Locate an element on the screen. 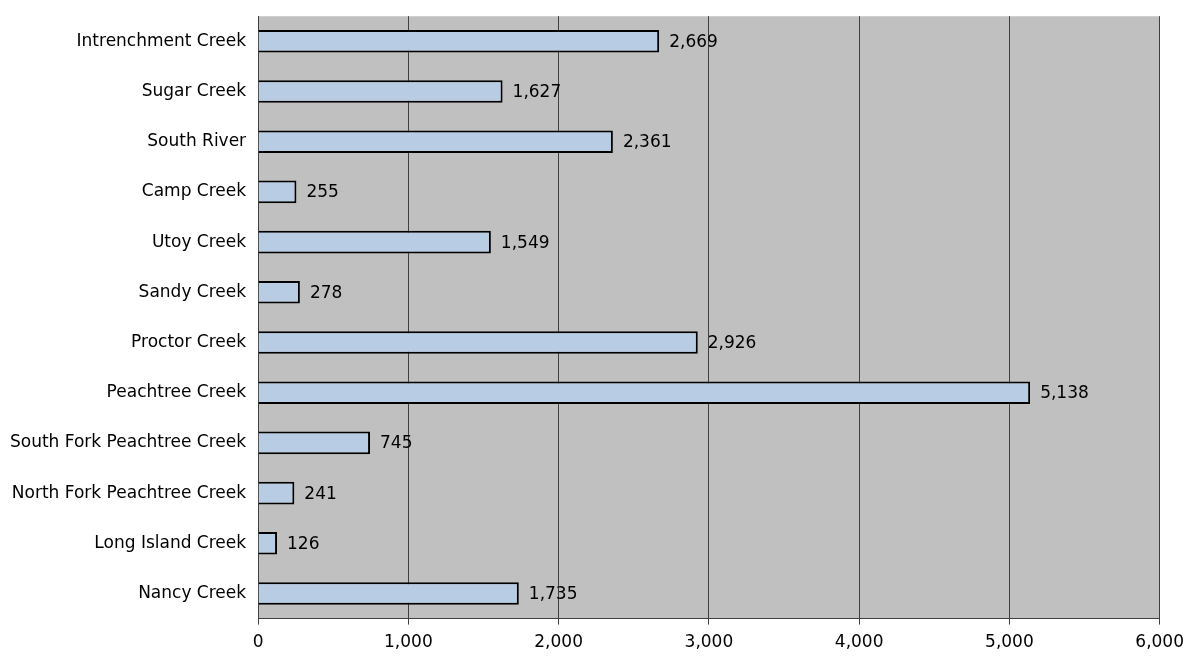  y-tick-label: South River is located at coordinates (197, 140).